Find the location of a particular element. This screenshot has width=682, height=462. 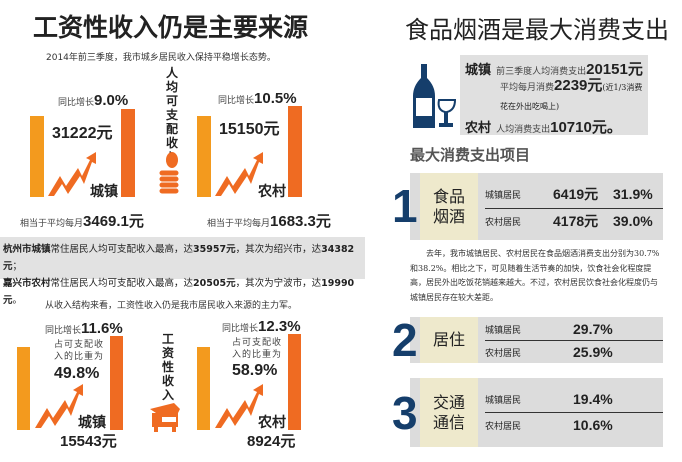

rural-spending: 农村 人均消费支出10710元。 is located at coordinates (543, 127).